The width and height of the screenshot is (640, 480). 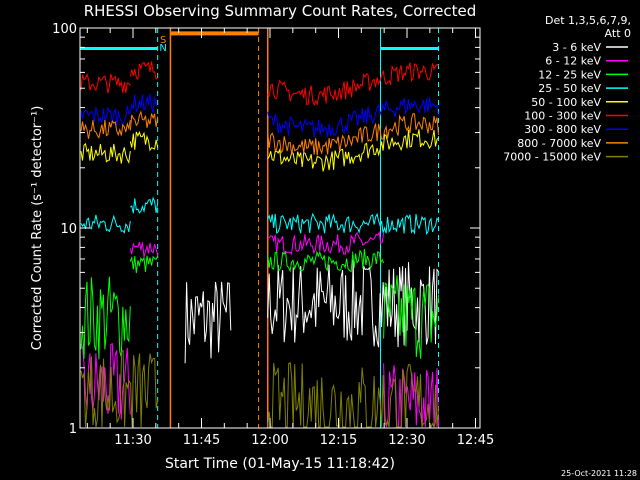 What do you see at coordinates (552, 157) in the screenshot?
I see `legend-entry-label: 7000 - 15000 keV` at bounding box center [552, 157].